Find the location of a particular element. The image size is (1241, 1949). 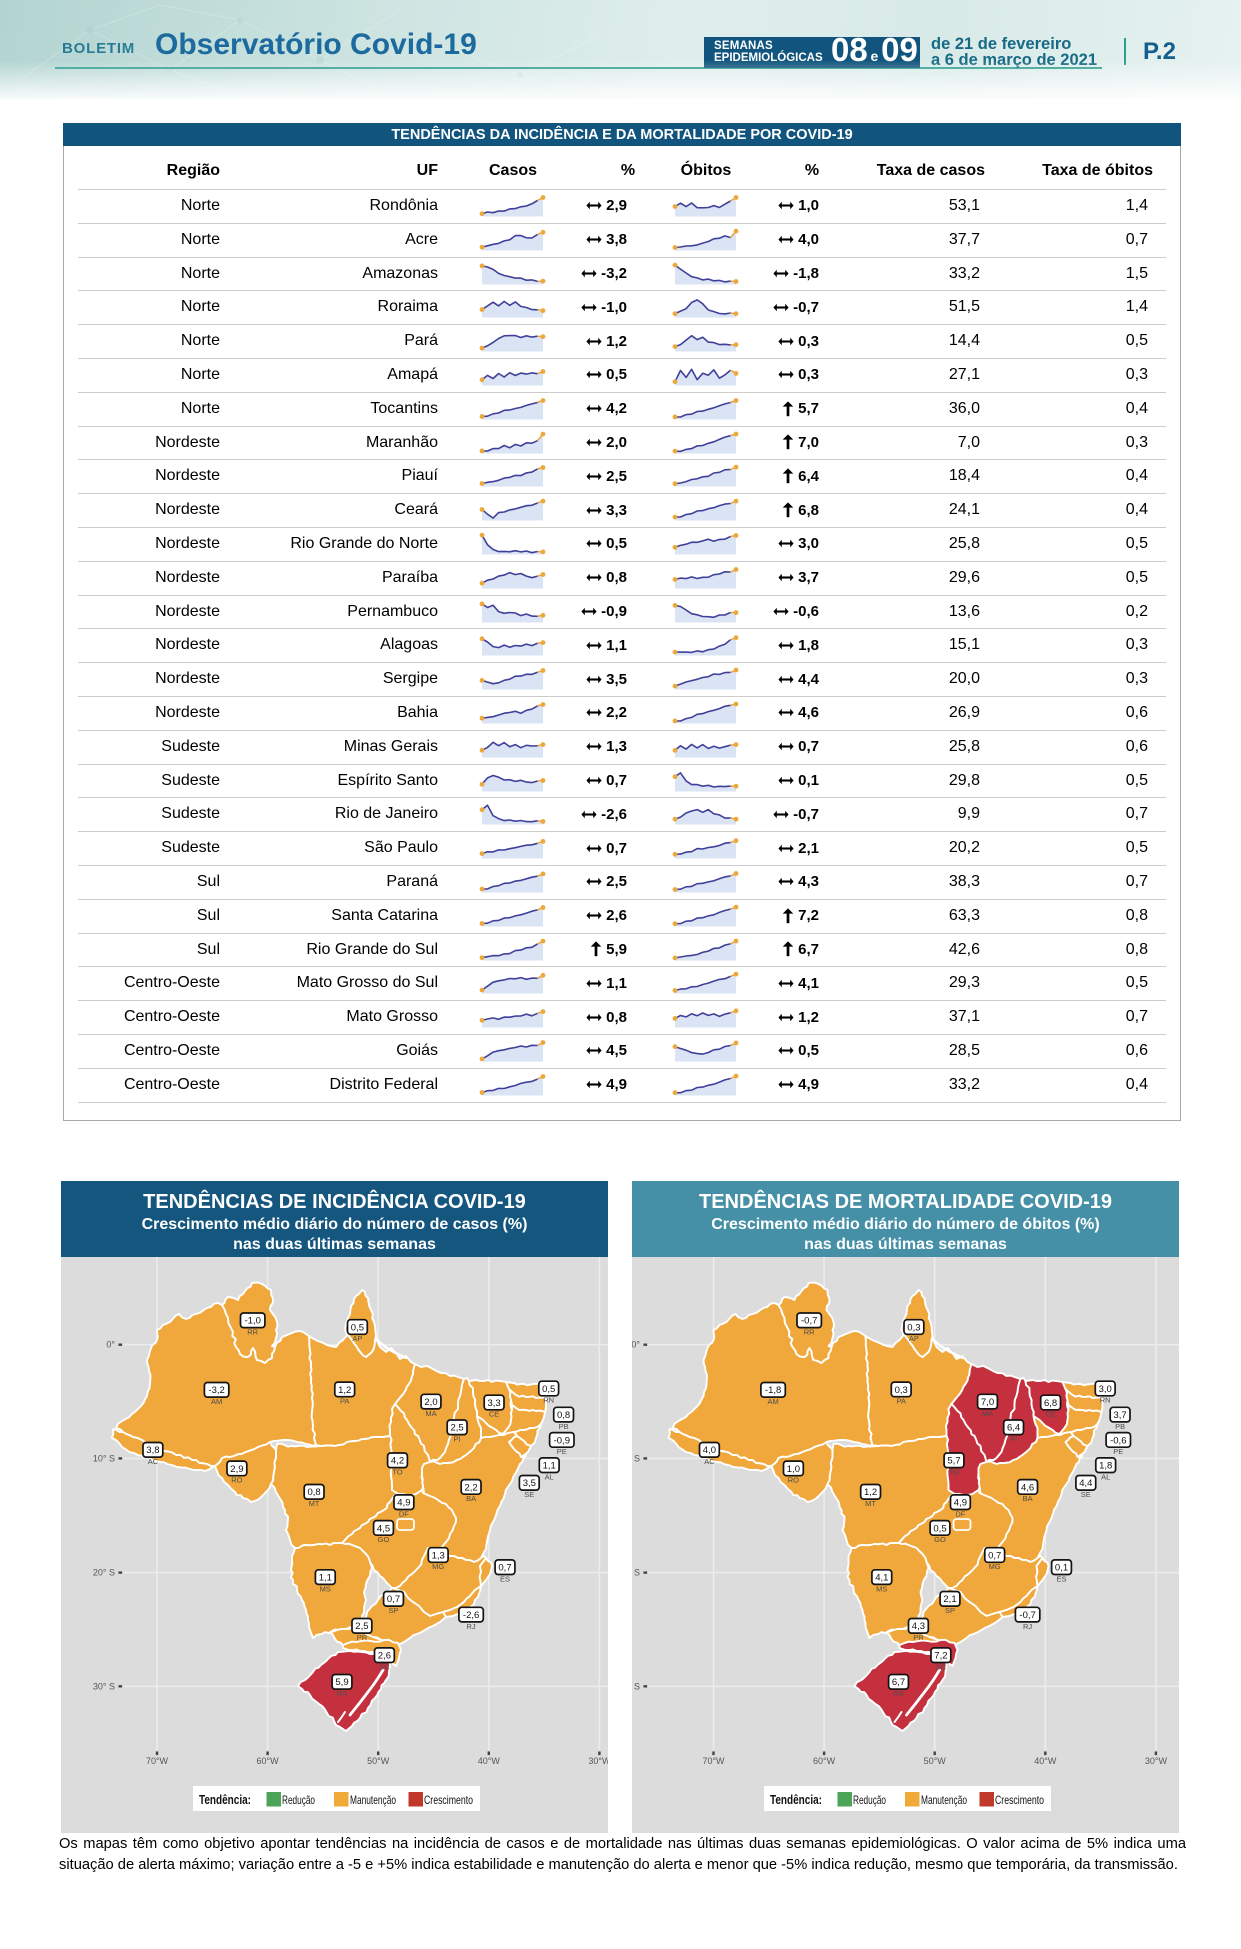

svg-text: -1,0 is located at coordinates (253, 1321).